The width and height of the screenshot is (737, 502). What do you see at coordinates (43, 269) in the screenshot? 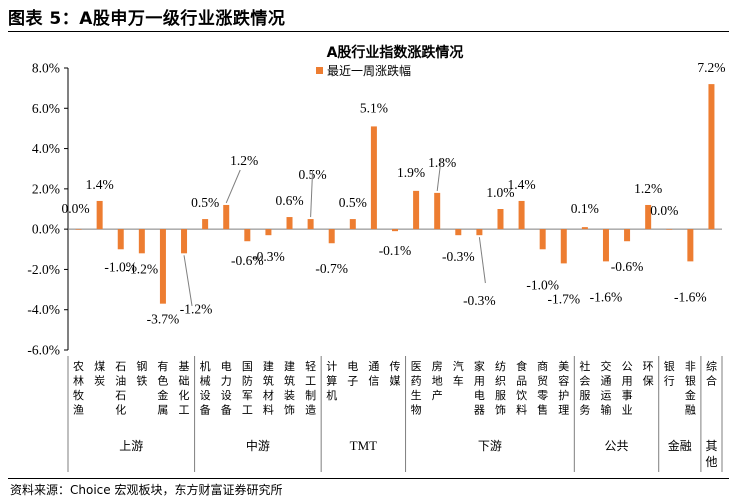
I see `y-tick-label: -2.0%` at bounding box center [43, 269].